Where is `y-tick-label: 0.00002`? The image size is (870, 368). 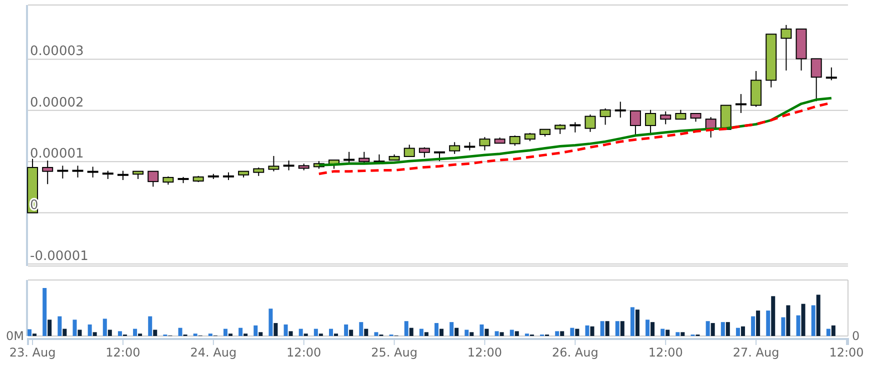
y-tick-label: 0.00002 is located at coordinates (57, 102).